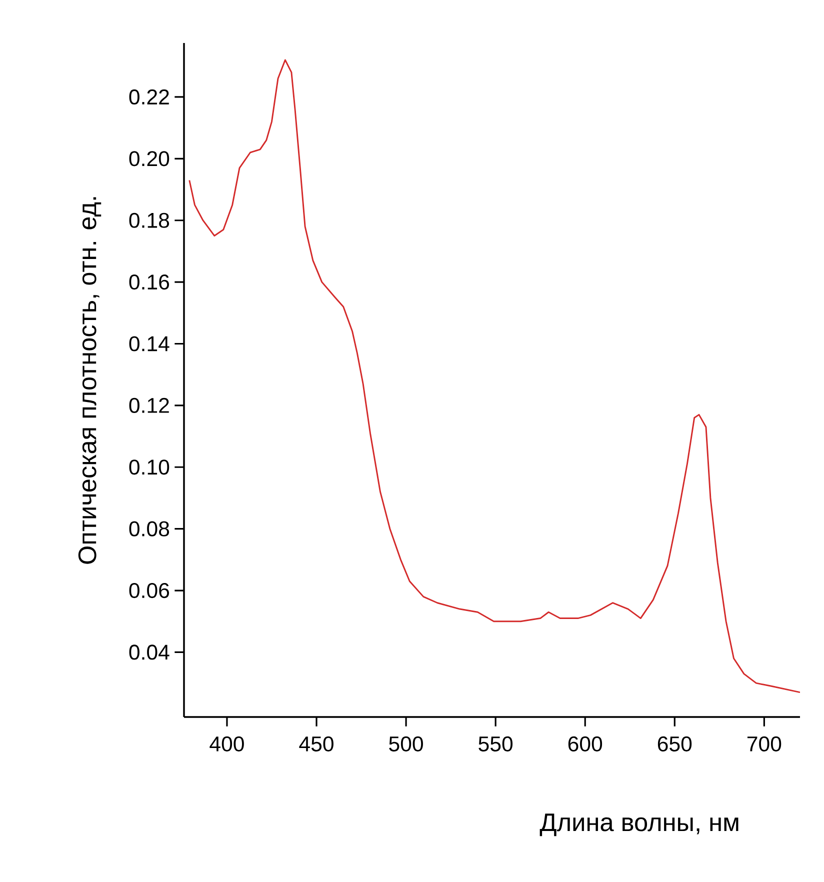 The width and height of the screenshot is (824, 882). Describe the element at coordinates (406, 744) in the screenshot. I see `x-tick-label: 500` at that location.